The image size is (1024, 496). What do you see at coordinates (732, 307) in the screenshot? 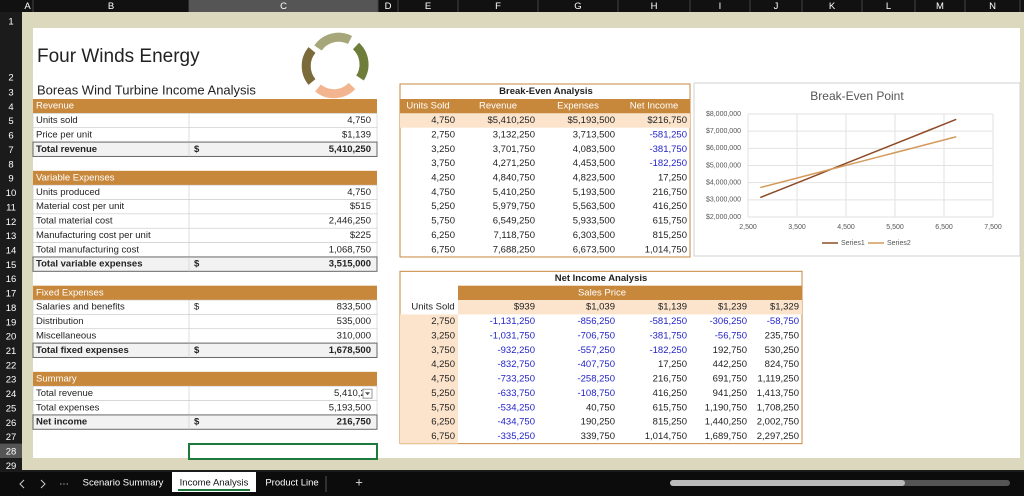
I see `price-header: $1,239` at bounding box center [732, 307].